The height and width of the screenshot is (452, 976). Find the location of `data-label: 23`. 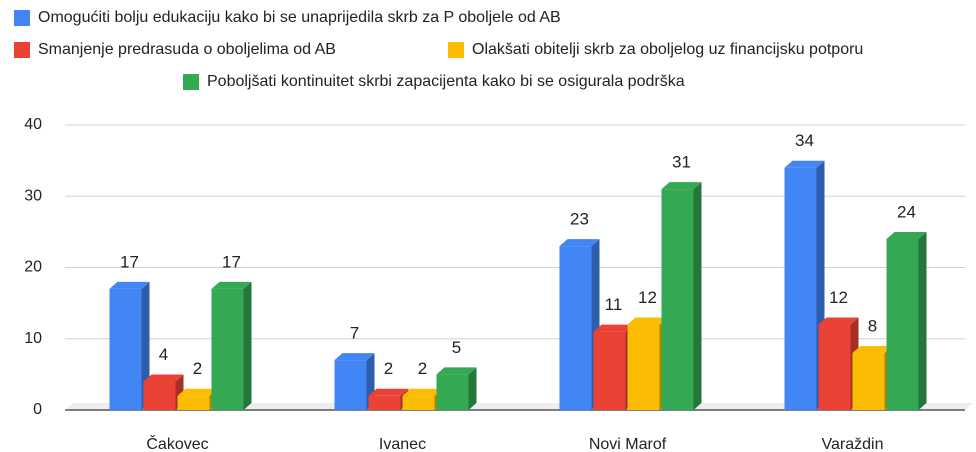

data-label: 23 is located at coordinates (579, 219).